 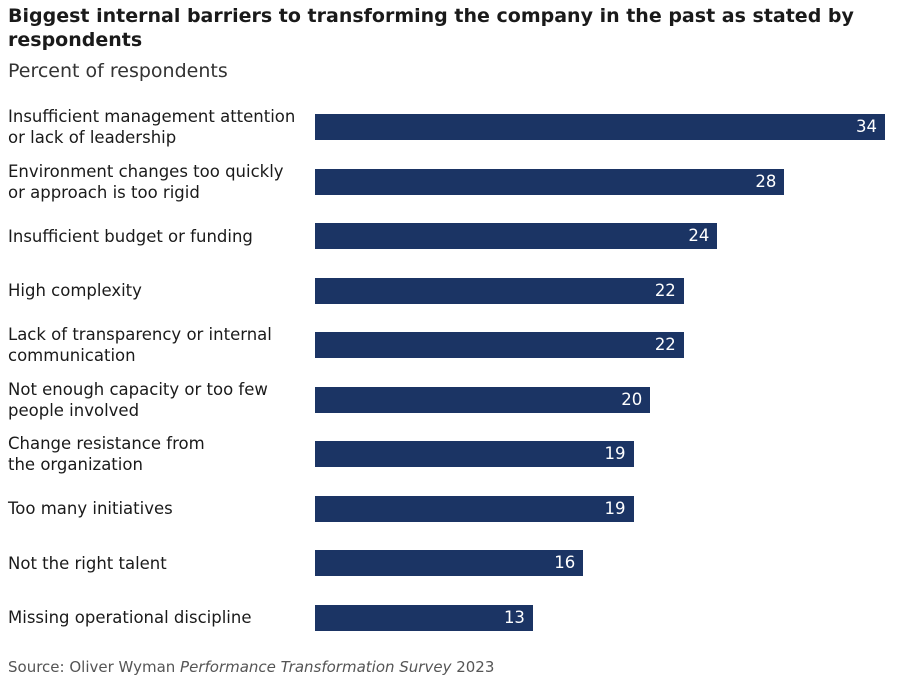 What do you see at coordinates (90, 508) in the screenshot?
I see `category-label: Too many initiatives` at bounding box center [90, 508].